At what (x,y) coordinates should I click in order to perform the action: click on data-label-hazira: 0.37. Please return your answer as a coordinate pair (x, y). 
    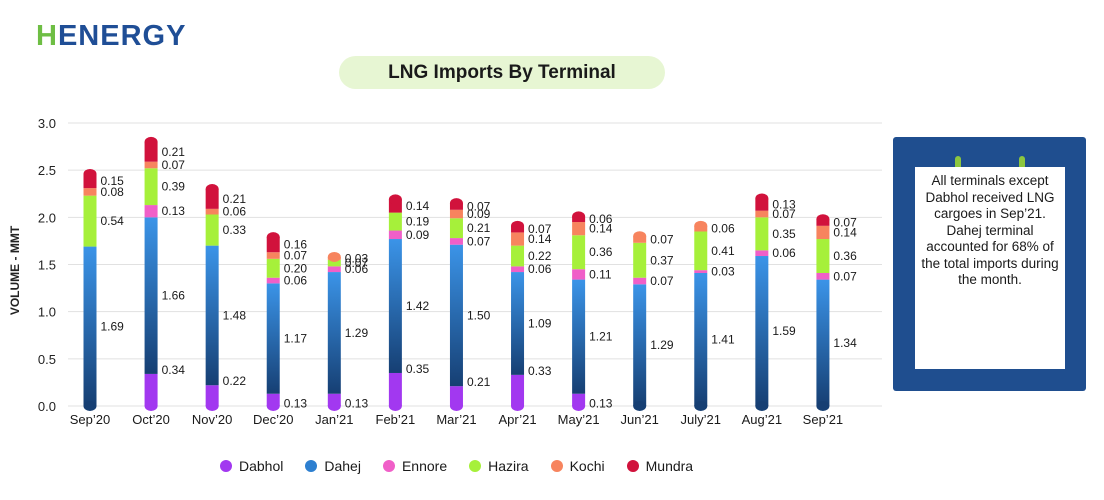
    Looking at the image, I should click on (662, 260).